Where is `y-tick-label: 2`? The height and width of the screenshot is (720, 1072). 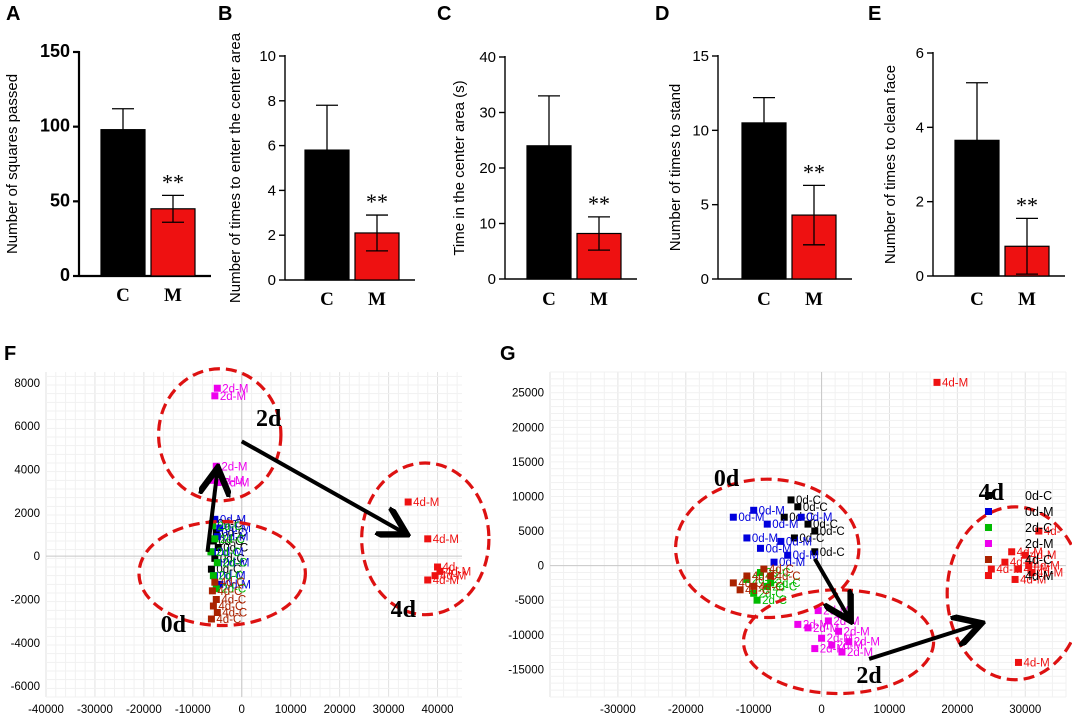
y-tick-label: 2 is located at coordinates (272, 235).